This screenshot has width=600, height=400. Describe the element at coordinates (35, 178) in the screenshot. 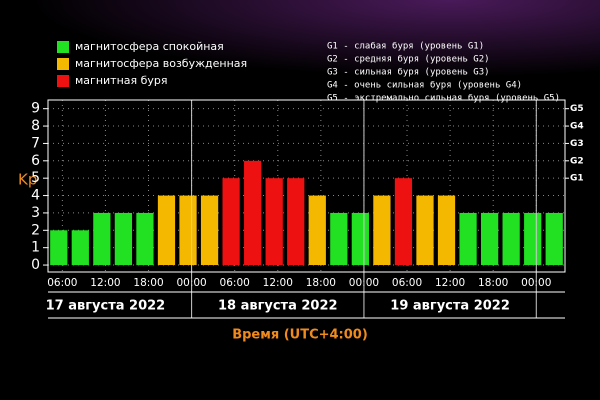

I see `y-tick-label: 5` at that location.